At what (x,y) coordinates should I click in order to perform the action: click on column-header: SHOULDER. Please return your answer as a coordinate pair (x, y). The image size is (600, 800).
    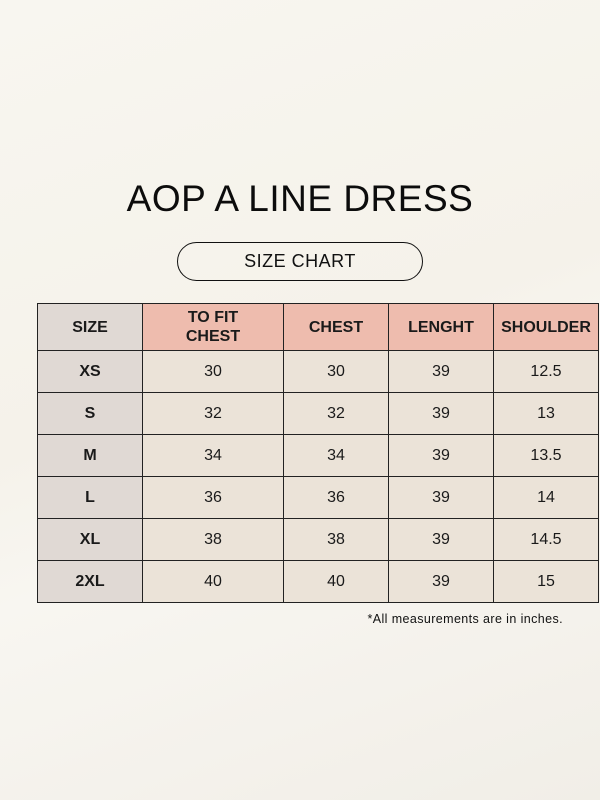
    Looking at the image, I should click on (546, 327).